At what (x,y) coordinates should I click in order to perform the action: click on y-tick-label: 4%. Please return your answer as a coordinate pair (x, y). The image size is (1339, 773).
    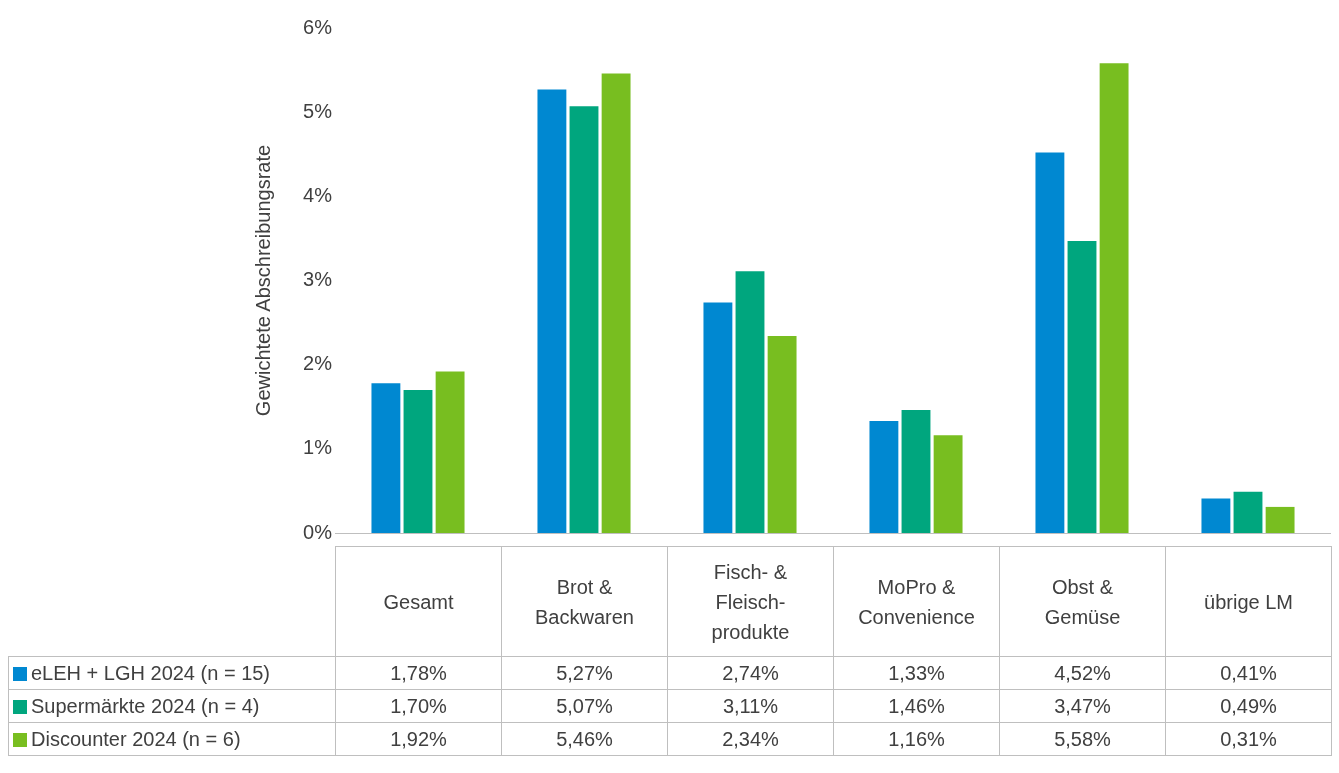
    Looking at the image, I should click on (318, 194).